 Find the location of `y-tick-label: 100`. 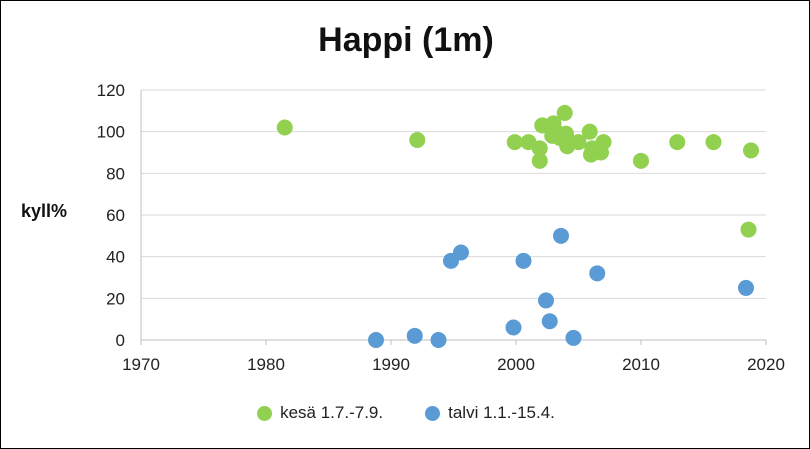

y-tick-label: 100 is located at coordinates (111, 132).